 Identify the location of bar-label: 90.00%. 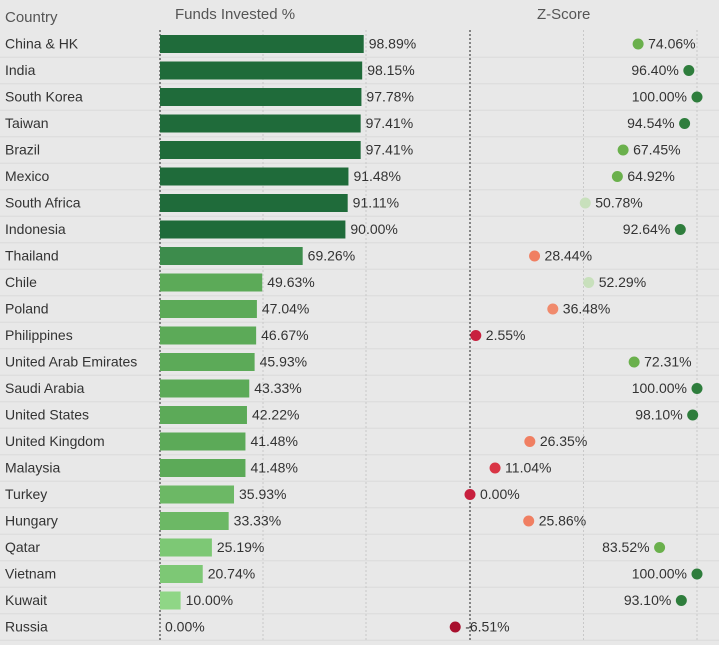
(373, 229).